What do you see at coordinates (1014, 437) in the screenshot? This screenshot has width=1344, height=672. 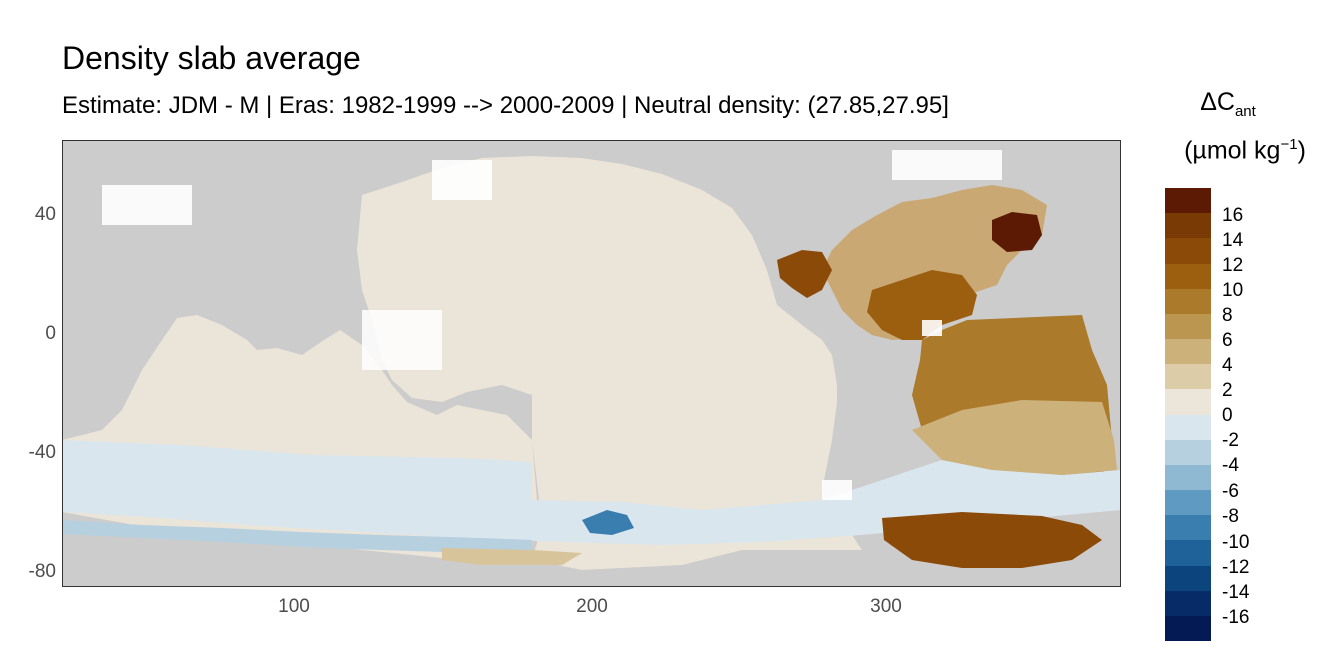 I see `south-atlantic-south` at bounding box center [1014, 437].